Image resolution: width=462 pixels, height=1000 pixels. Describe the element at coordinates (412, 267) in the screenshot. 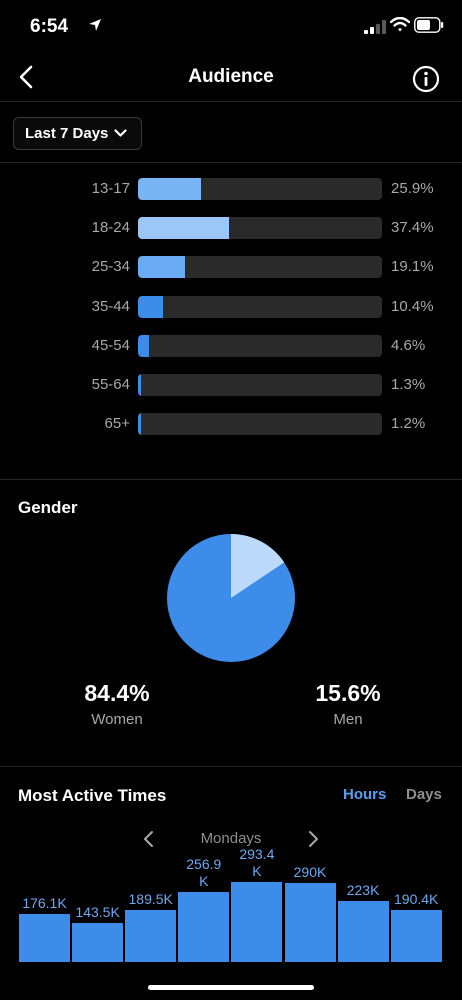

I see `age-value: 19.1%` at that location.